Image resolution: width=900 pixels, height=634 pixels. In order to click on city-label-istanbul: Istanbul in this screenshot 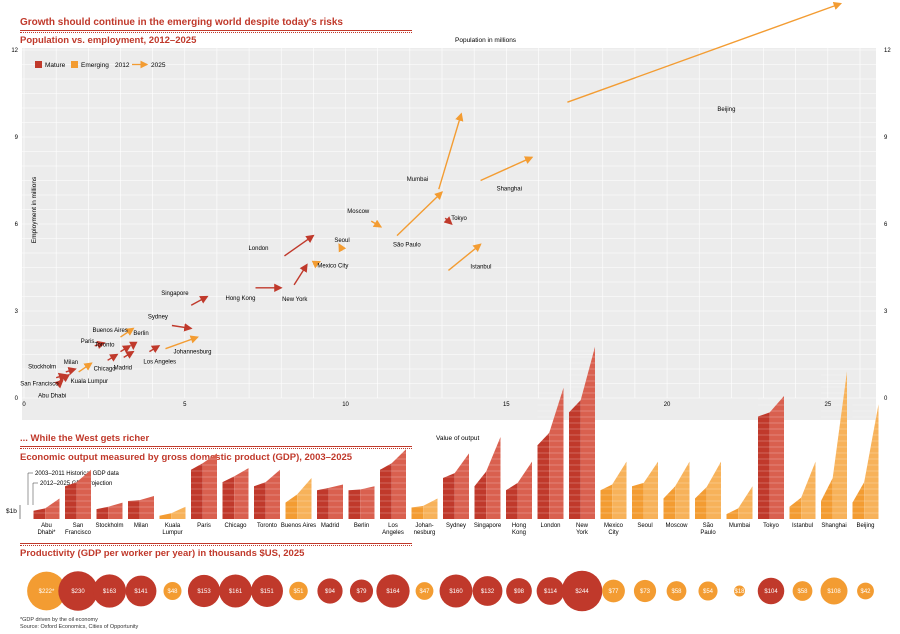, I will do `click(480, 267)`.